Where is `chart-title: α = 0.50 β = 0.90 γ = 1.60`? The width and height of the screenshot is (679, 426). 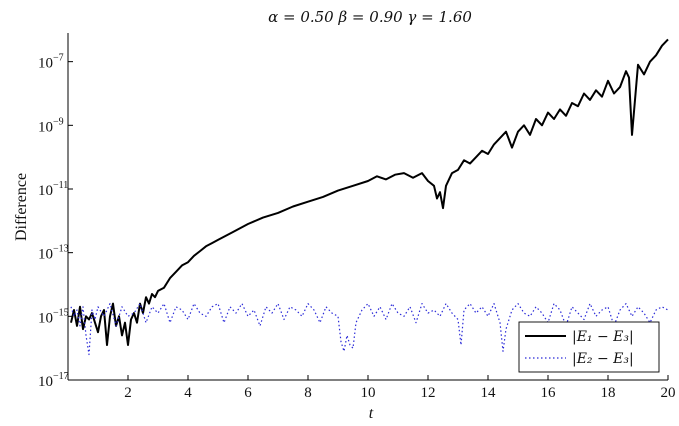
chart-title: α = 0.50 β = 0.90 γ = 1.60 is located at coordinates (370, 17).